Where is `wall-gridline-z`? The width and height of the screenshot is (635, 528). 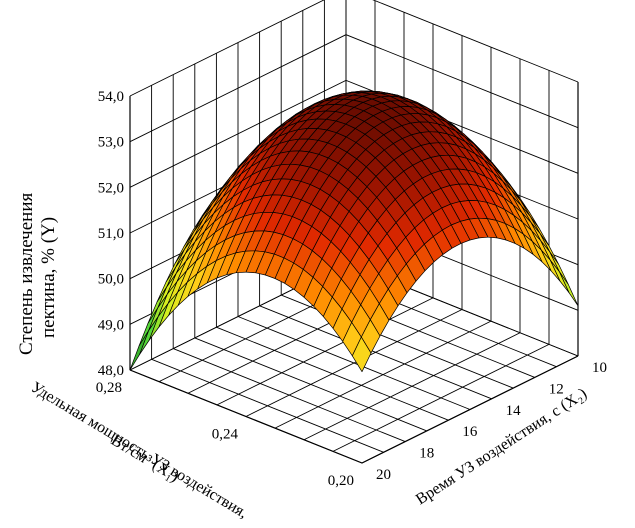
wall-gridline-z is located at coordinates (354, 48).